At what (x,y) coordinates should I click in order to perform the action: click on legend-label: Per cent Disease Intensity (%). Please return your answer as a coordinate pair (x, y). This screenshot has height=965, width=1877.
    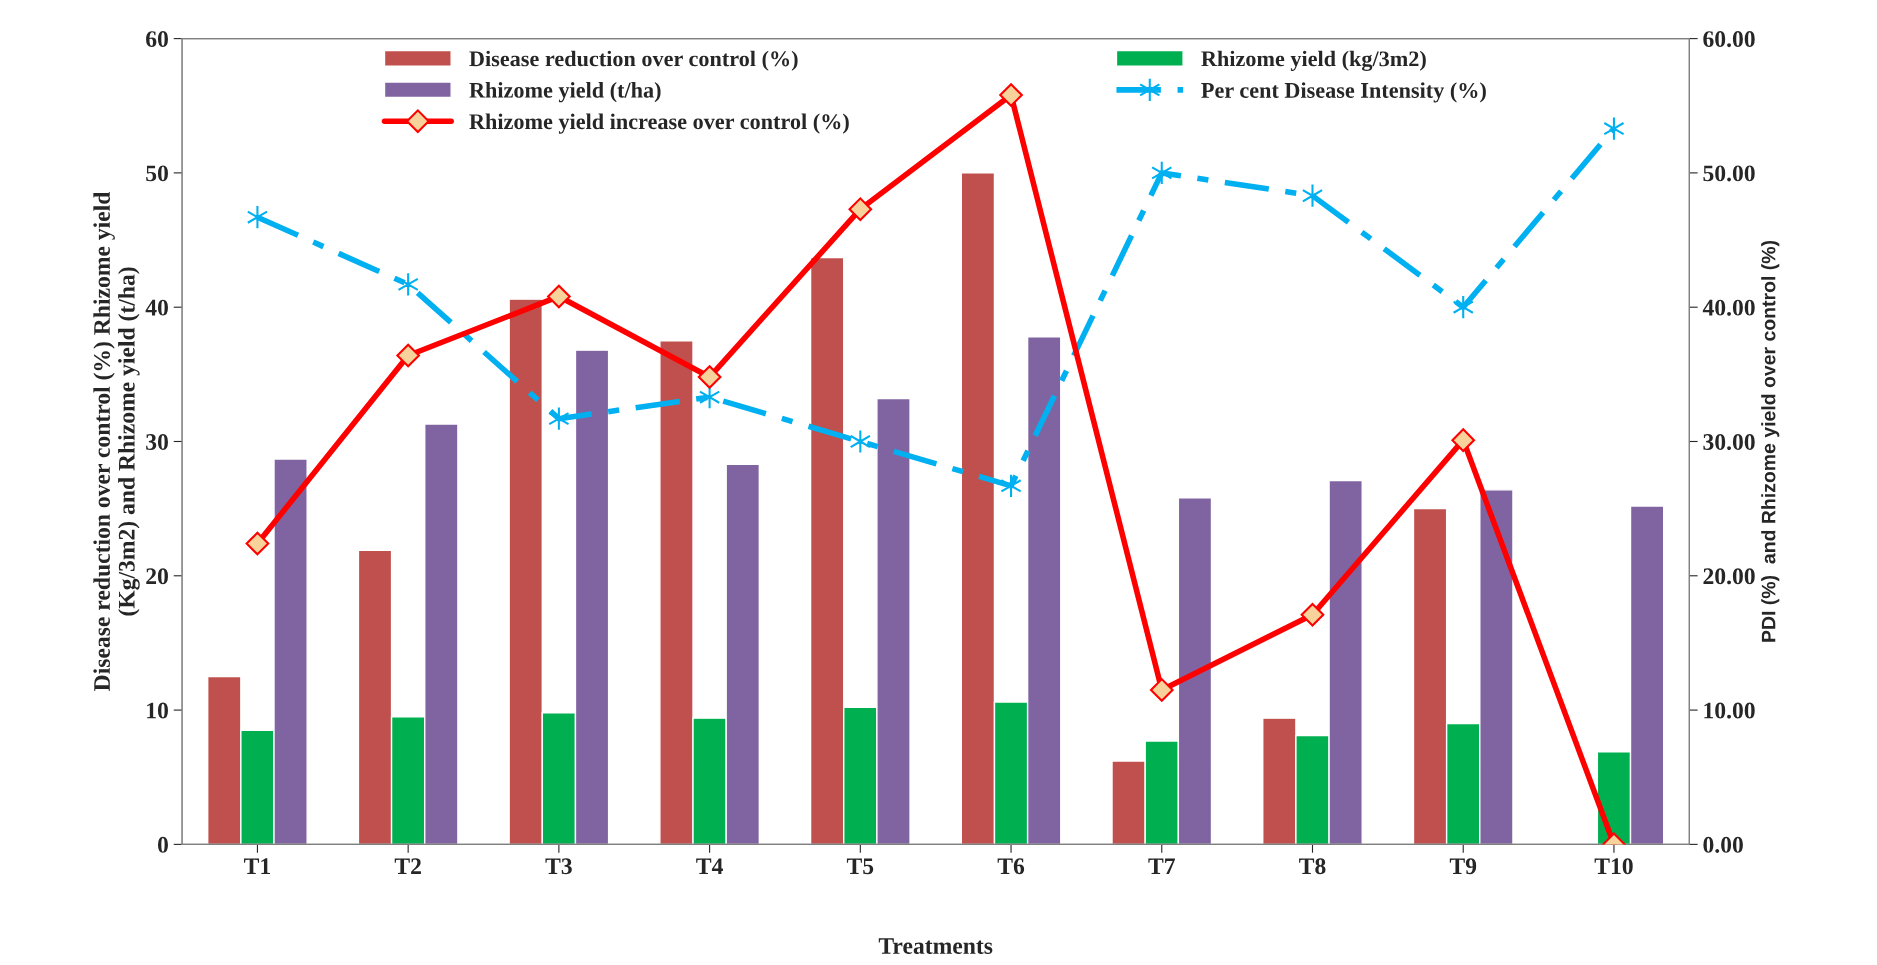
    Looking at the image, I should click on (1343, 92).